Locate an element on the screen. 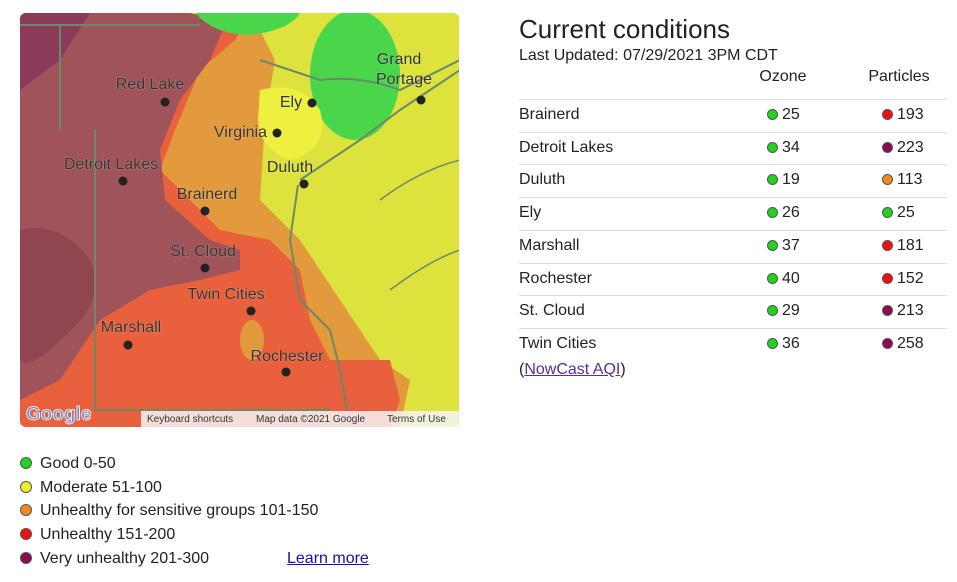 Image resolution: width=957 pixels, height=582 pixels. ozone-value: 25 is located at coordinates (791, 114).